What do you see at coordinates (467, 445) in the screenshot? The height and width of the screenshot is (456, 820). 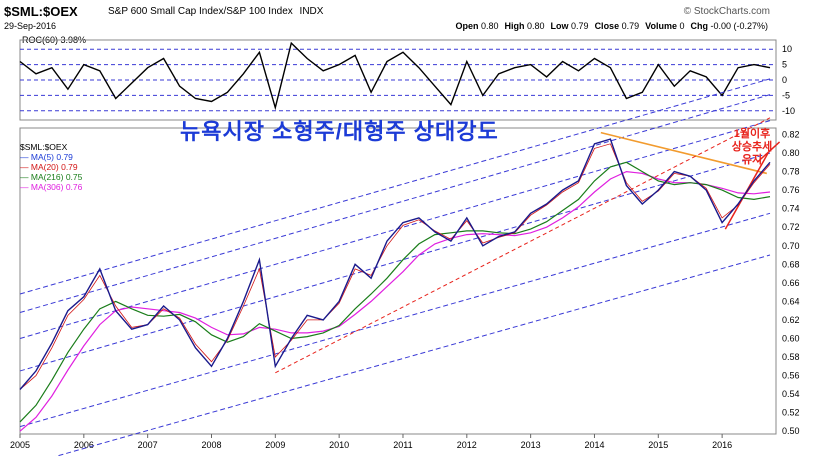 I see `x-tick-label: 2012` at bounding box center [467, 445].